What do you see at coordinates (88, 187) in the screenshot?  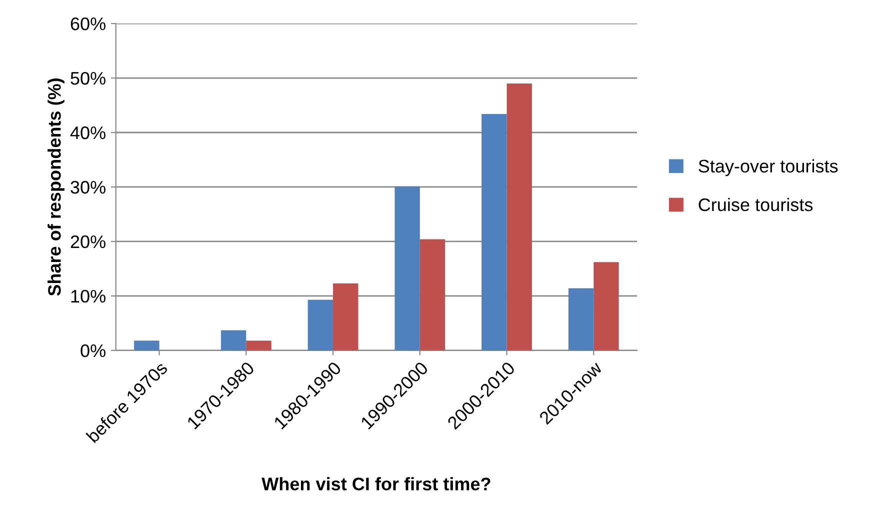 I see `y-tick-label: 30%` at bounding box center [88, 187].